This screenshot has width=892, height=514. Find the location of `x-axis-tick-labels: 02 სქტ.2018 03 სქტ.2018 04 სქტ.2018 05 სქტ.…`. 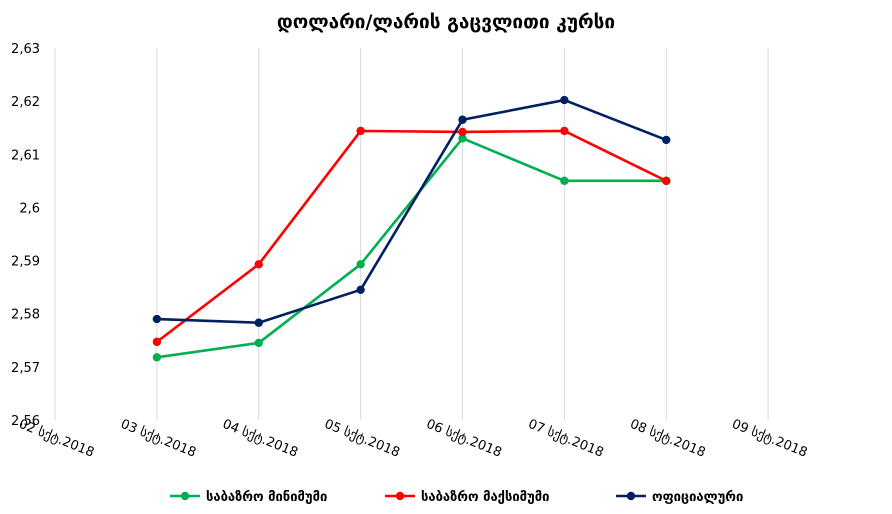

x-axis-tick-labels: 02 სქტ.2018 03 სქტ.2018 04 სქტ.2018 05 სქტ.… is located at coordinates (412, 439).